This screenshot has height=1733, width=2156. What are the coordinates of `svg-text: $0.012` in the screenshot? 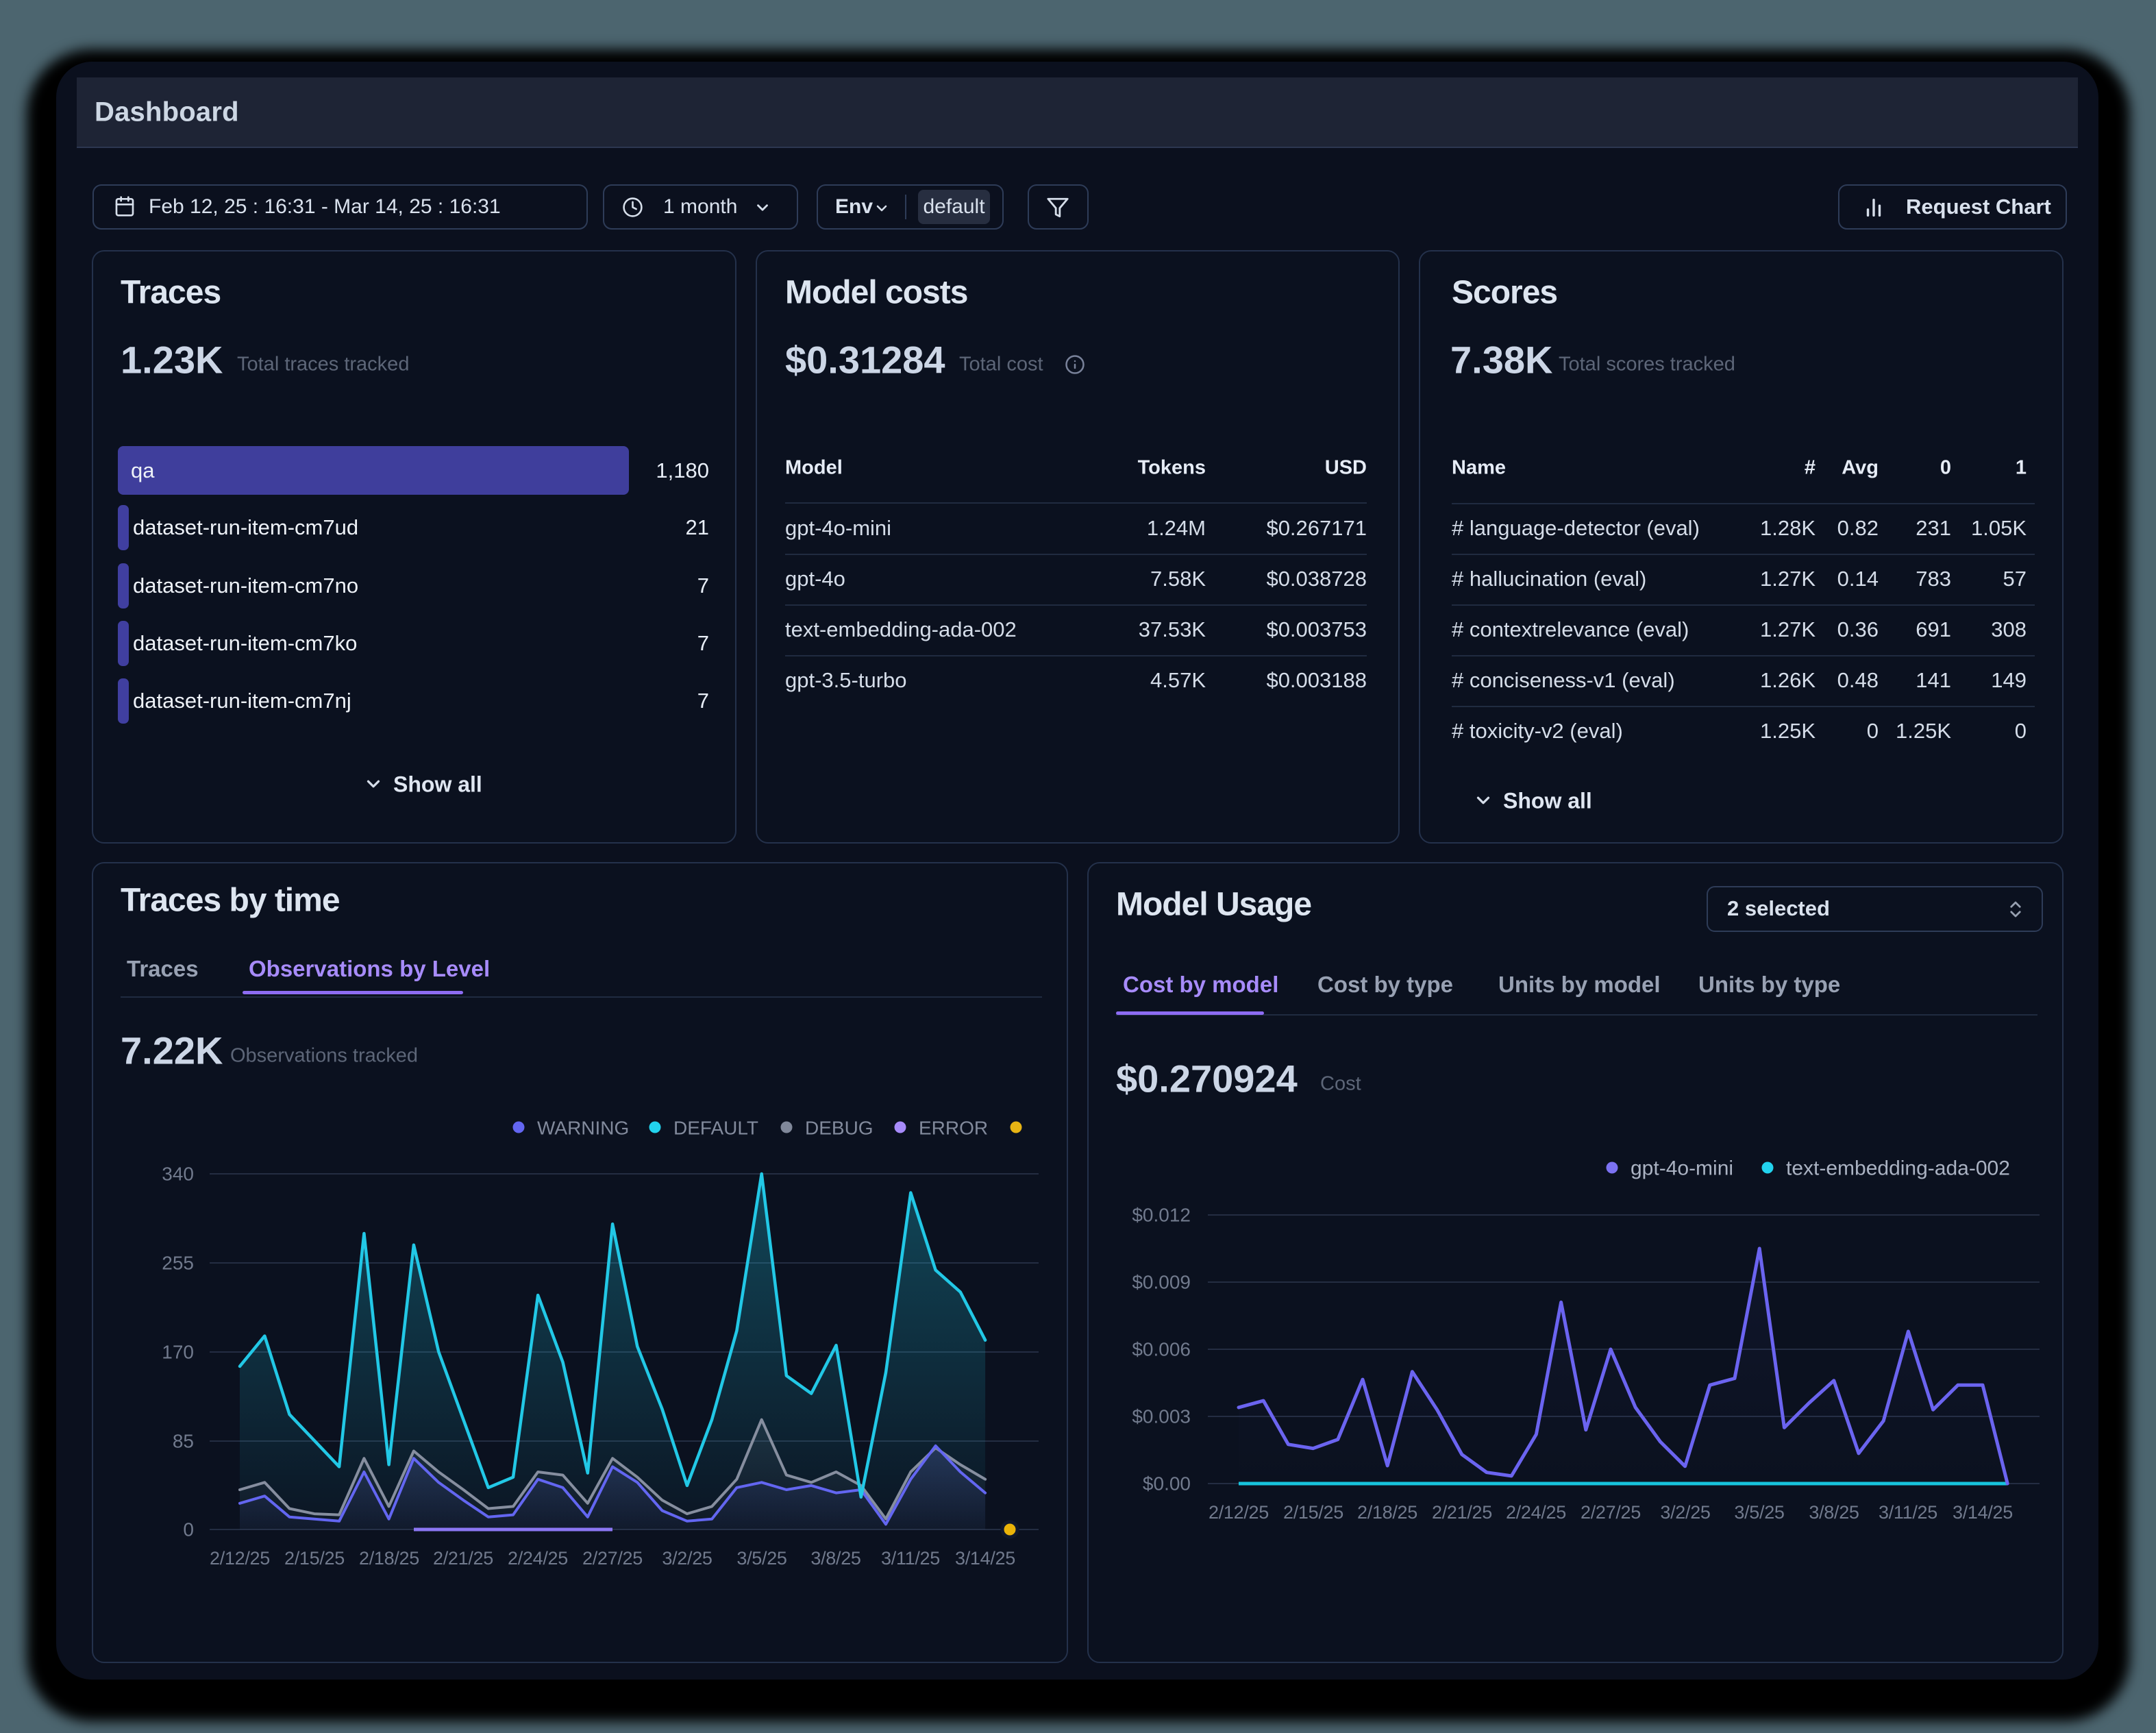 It's located at (1161, 1215).